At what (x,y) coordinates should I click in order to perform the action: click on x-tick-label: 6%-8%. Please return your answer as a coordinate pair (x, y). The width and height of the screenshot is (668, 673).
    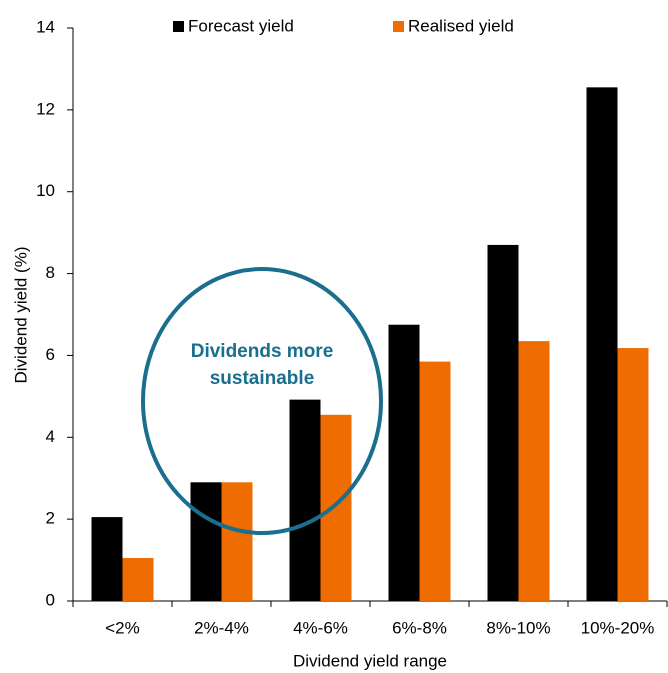
    Looking at the image, I should click on (419, 627).